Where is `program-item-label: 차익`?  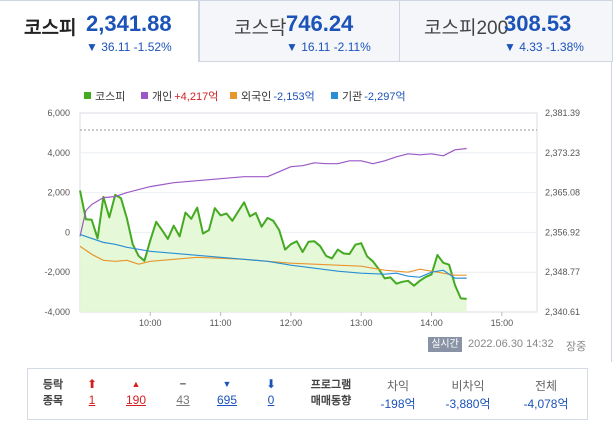
program-item-label: 차익 is located at coordinates (398, 386).